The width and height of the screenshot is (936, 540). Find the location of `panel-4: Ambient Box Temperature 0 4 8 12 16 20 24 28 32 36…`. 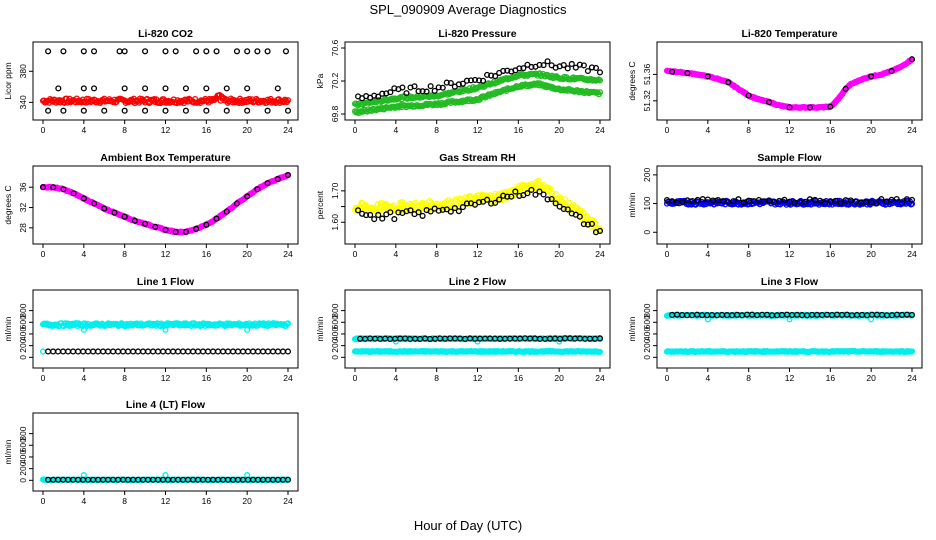

panel-4: Ambient Box Temperature 0 4 8 12 16 20 24 28 32 36… is located at coordinates (151, 205).